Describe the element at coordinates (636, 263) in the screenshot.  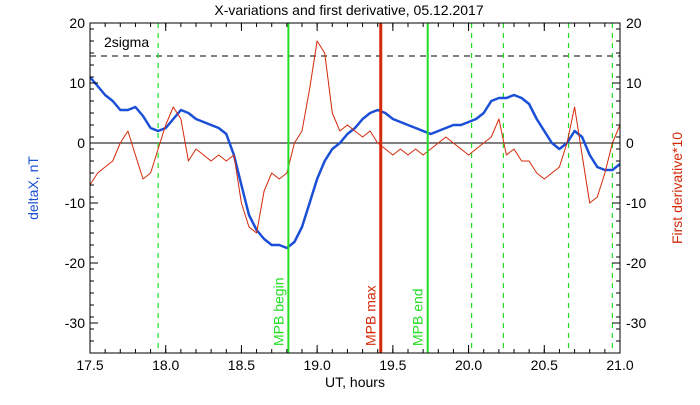
I see `y-tick-label-right: -20` at that location.